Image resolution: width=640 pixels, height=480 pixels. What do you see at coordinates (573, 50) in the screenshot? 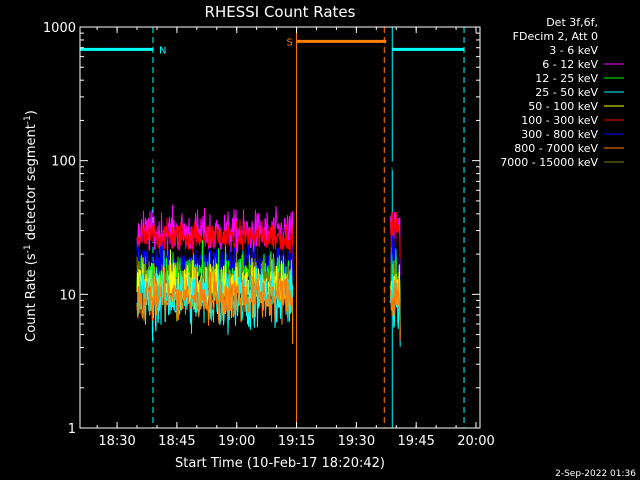
I see `legend-entry-label: 3 - 6 keV` at bounding box center [573, 50].